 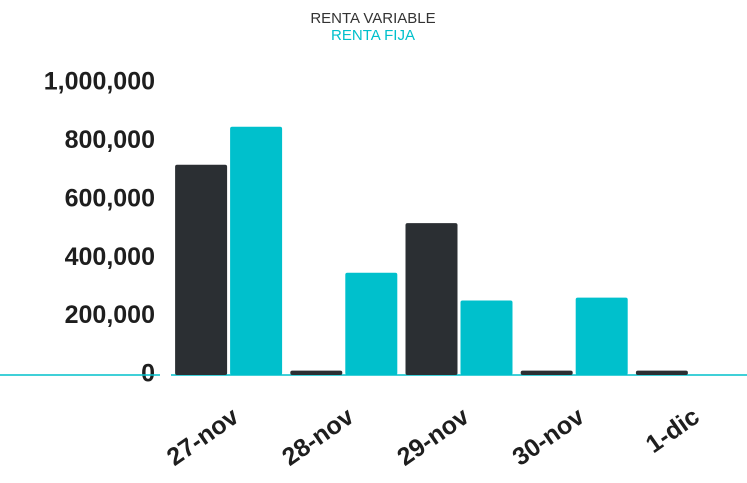 What do you see at coordinates (318, 436) in the screenshot?
I see `x-tick-label: 28-nov` at bounding box center [318, 436].